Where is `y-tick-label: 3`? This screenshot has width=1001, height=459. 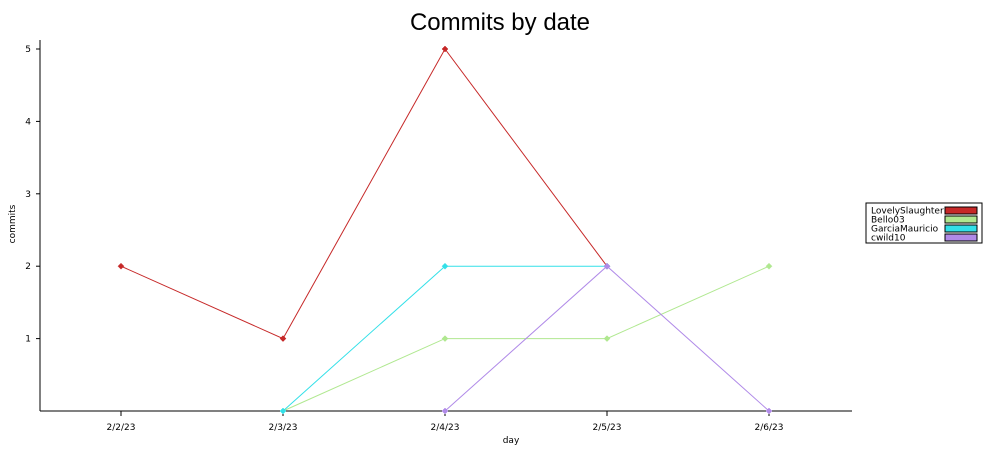
y-tick-label: 3 is located at coordinates (28, 195).